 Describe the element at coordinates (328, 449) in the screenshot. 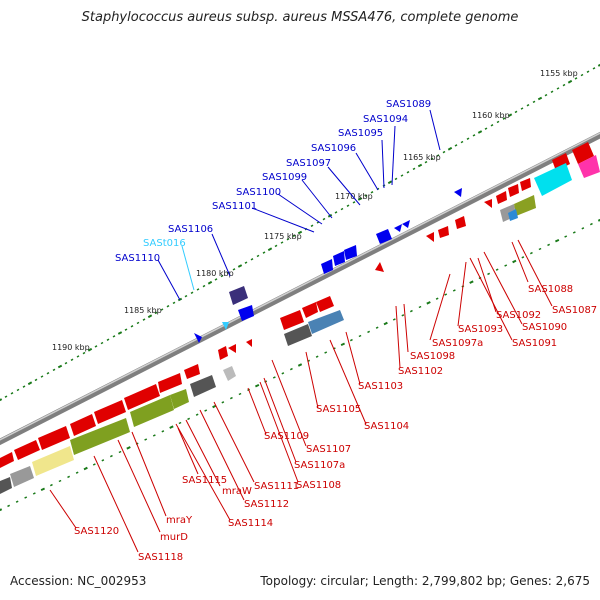

I see `gene-label: SAS1107` at that location.